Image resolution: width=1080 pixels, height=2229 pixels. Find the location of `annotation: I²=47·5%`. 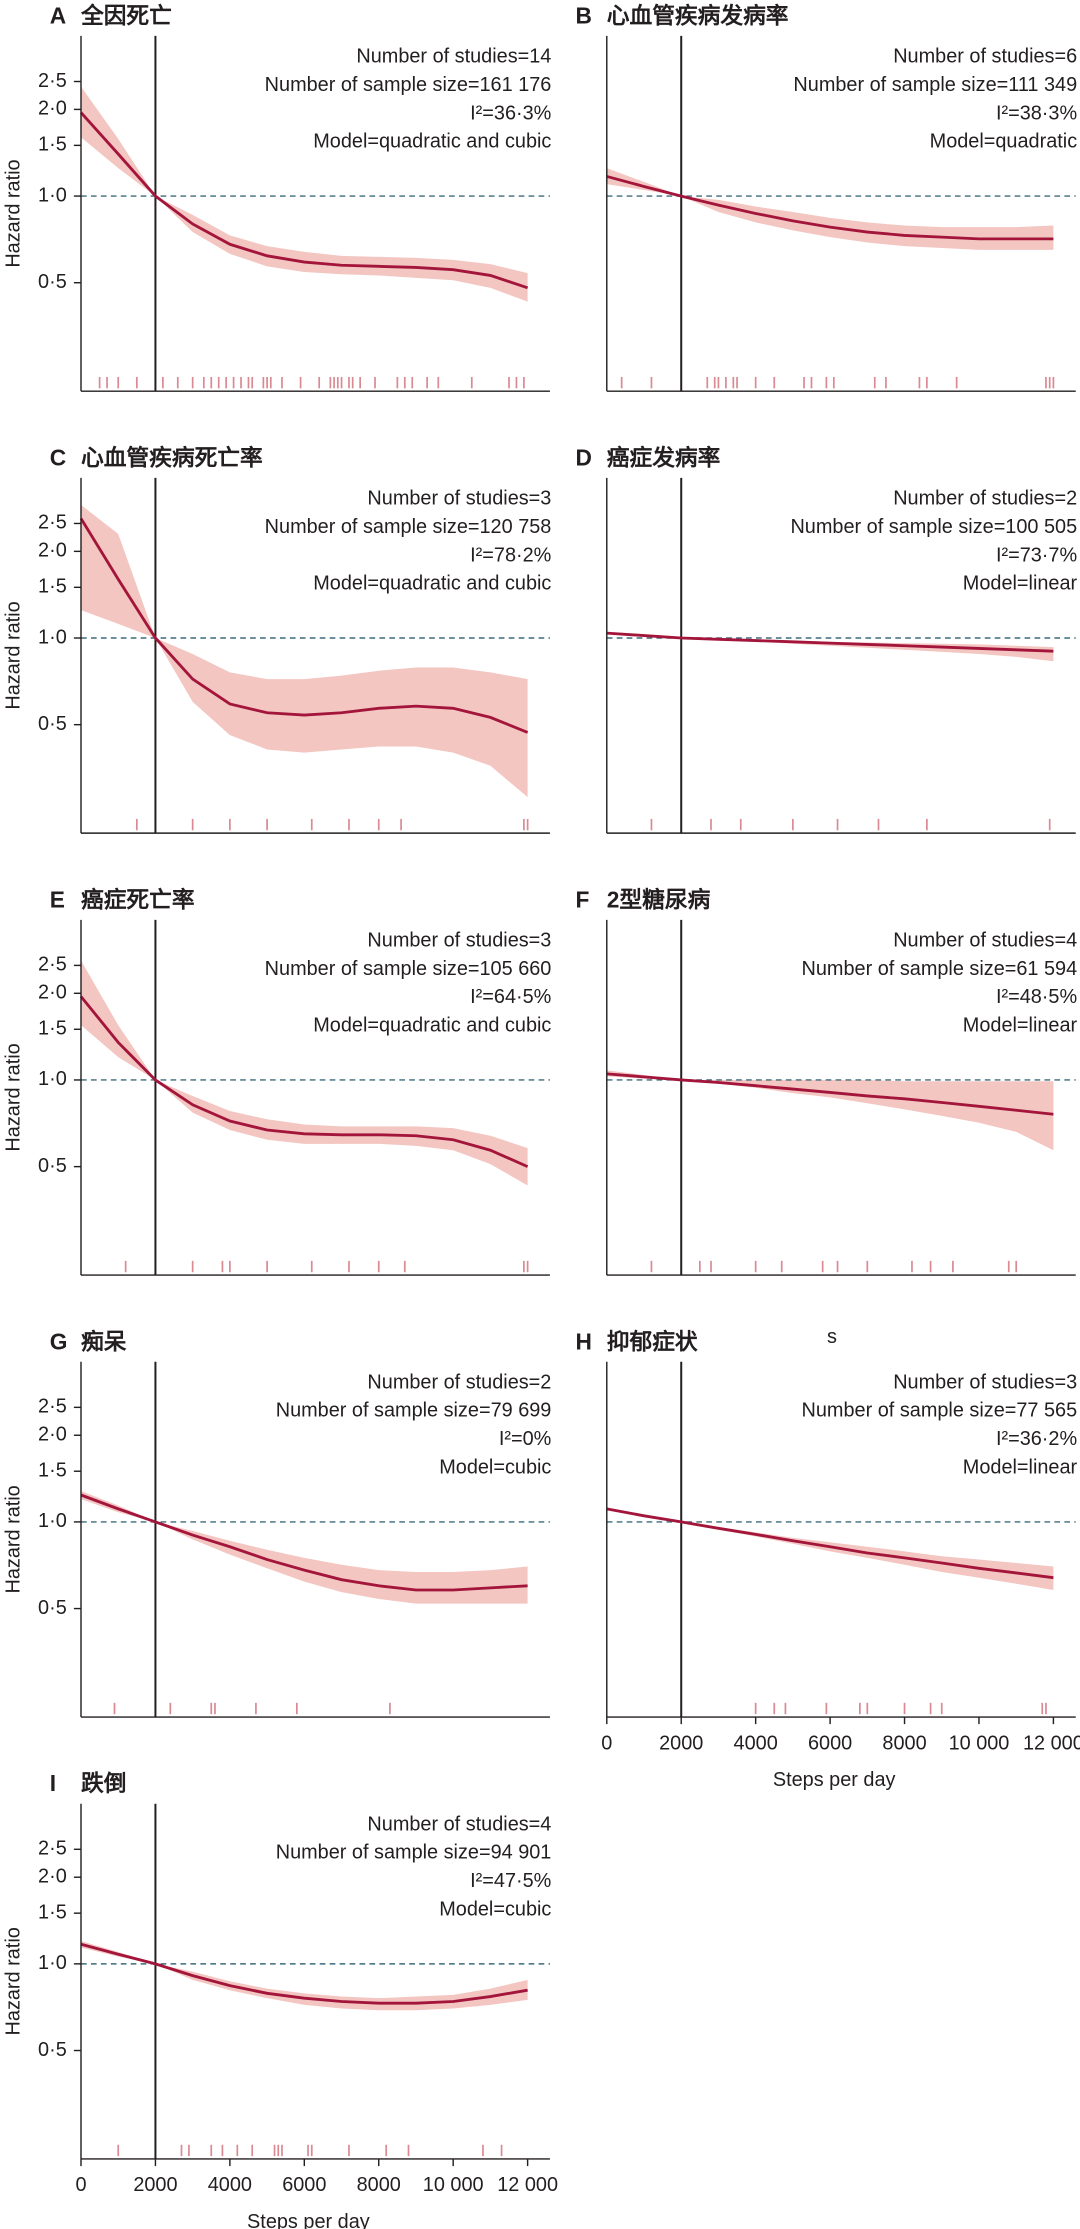

annotation: I²=47·5% is located at coordinates (510, 1881).